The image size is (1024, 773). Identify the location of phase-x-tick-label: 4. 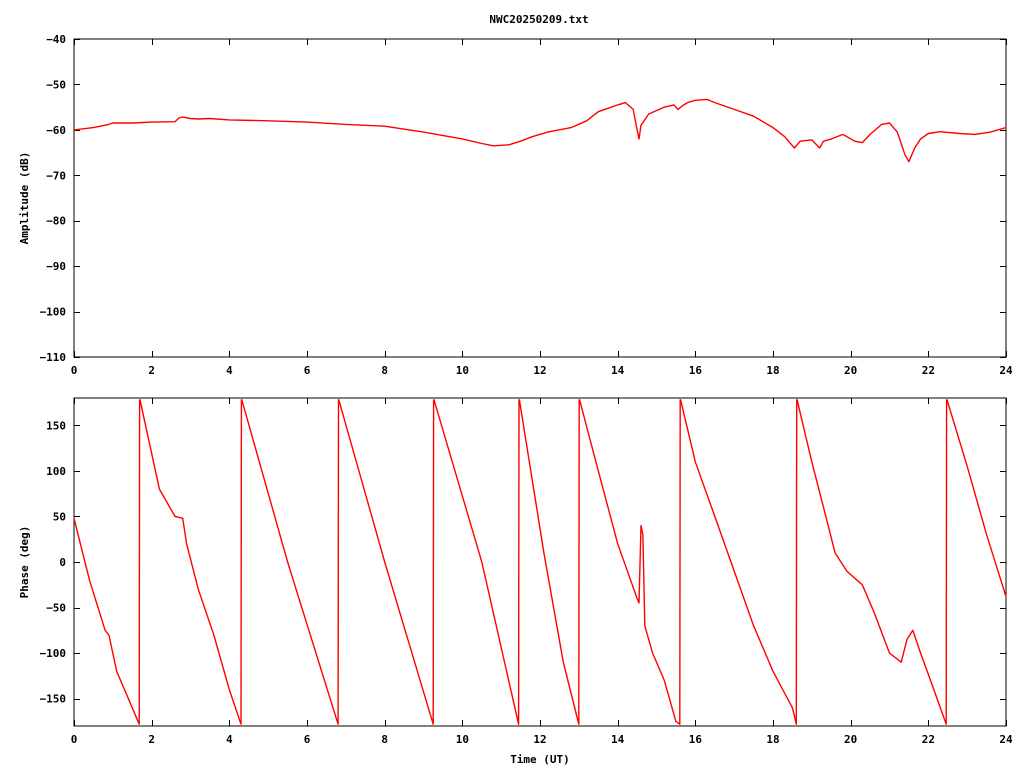
(229, 739).